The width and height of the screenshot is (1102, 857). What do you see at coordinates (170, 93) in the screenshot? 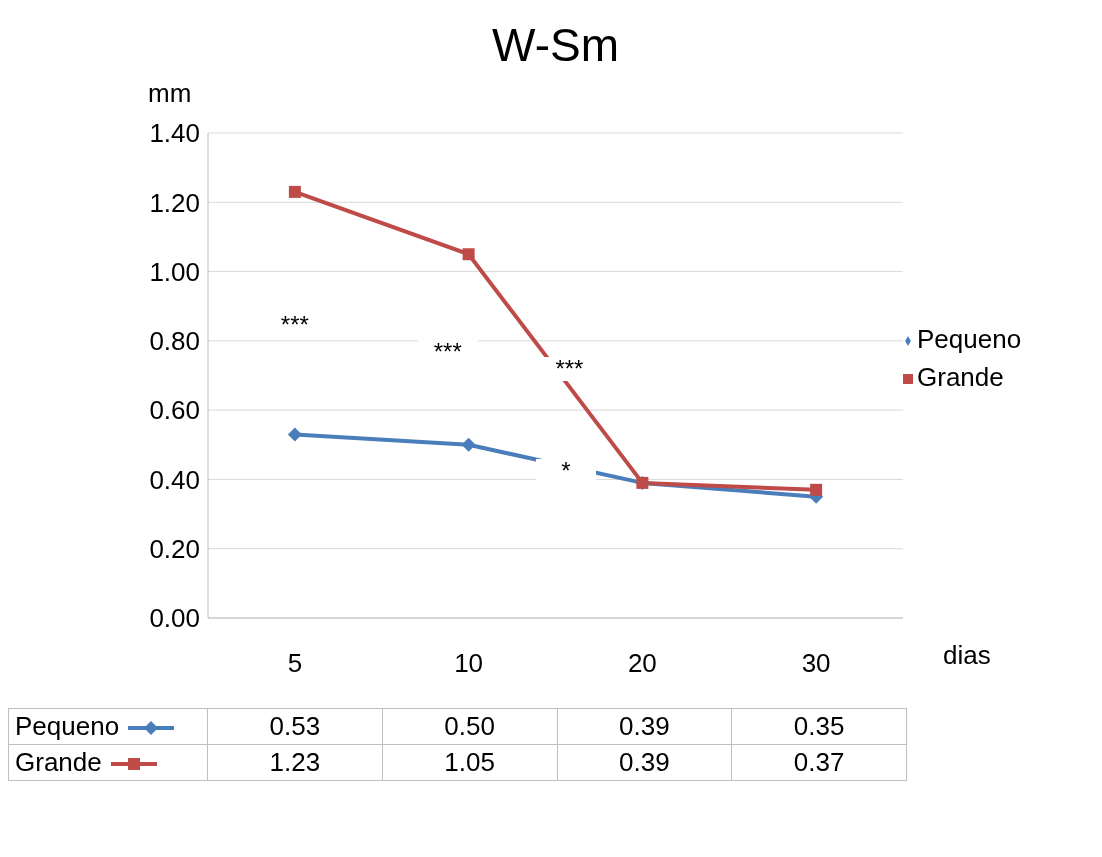
I see `y-axis-title: mm` at bounding box center [170, 93].